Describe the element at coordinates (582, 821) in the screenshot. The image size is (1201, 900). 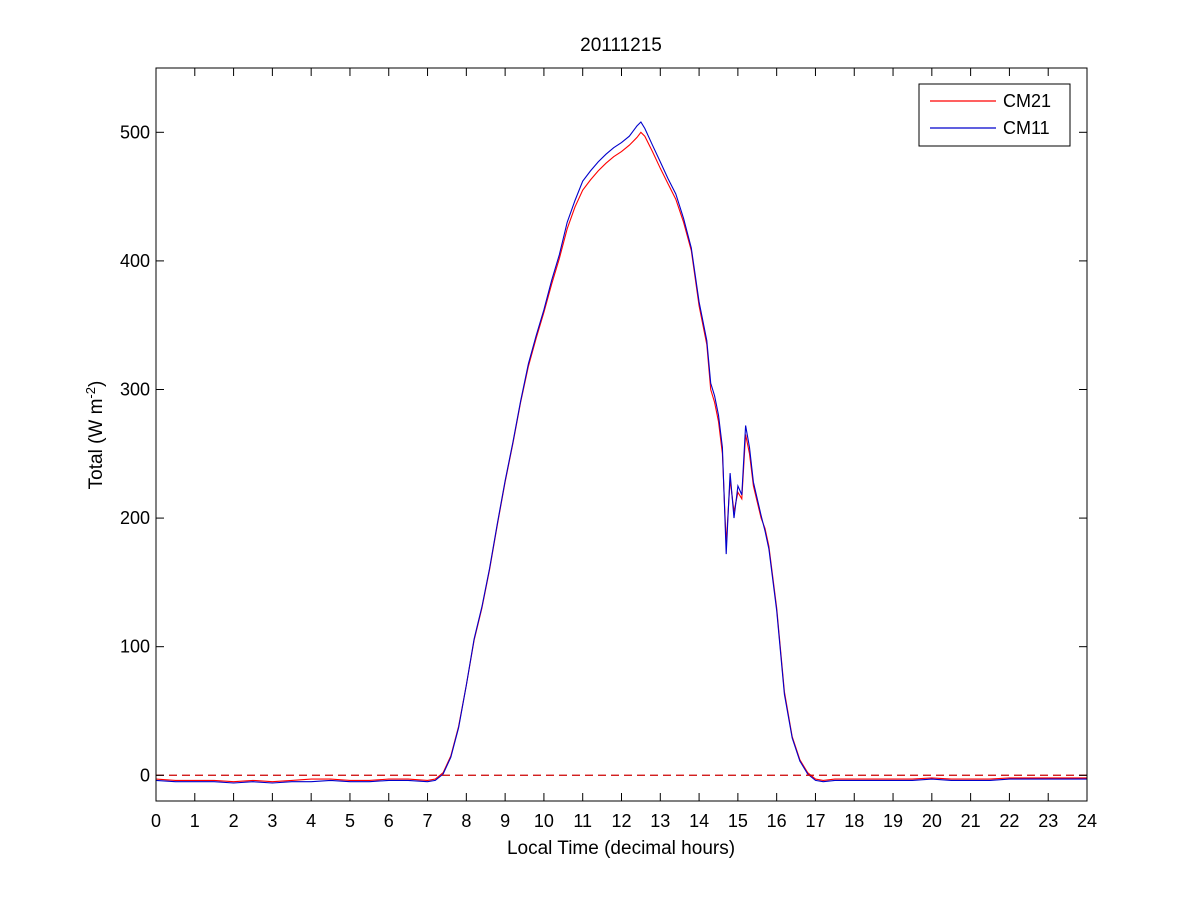
I see `x-tick-label-11: 11` at that location.